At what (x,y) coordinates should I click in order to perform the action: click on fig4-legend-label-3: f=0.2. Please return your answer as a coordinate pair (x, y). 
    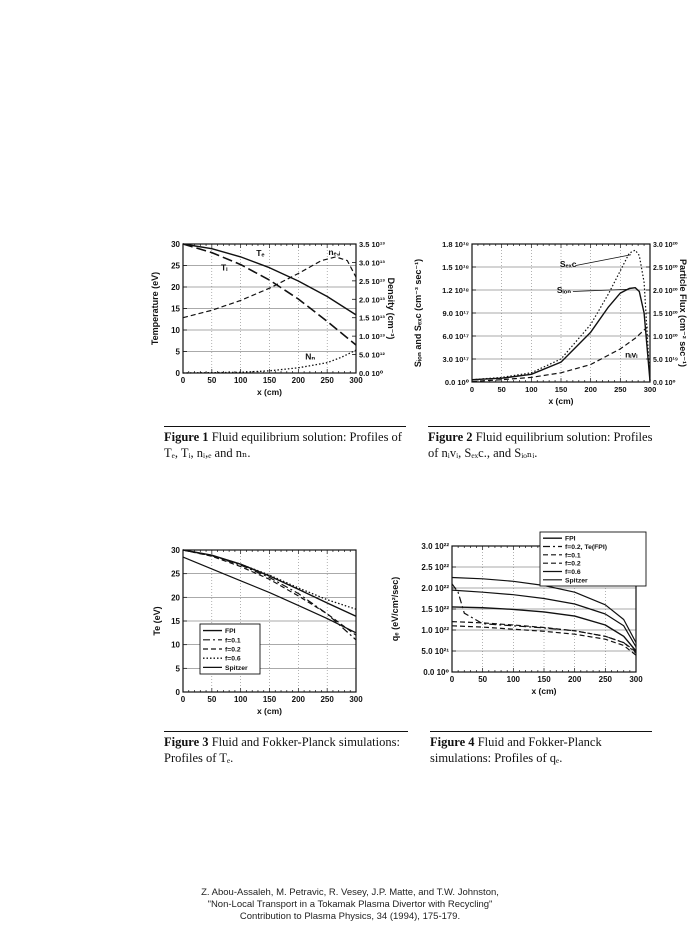
    Looking at the image, I should click on (573, 564).